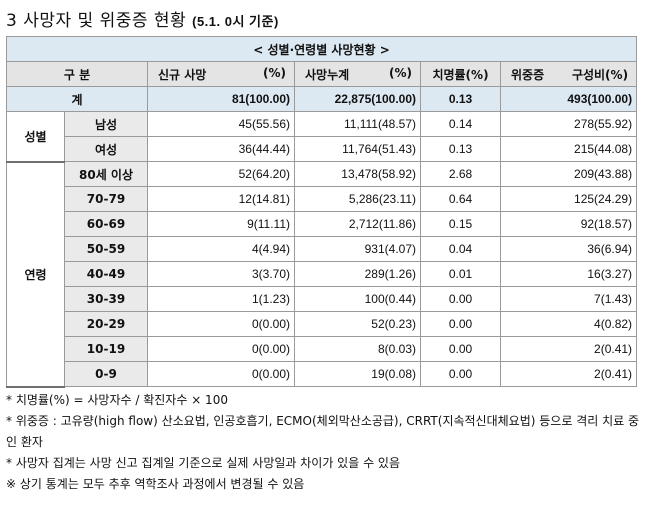  What do you see at coordinates (106, 349) in the screenshot?
I see `row-label: 10-19` at bounding box center [106, 349].